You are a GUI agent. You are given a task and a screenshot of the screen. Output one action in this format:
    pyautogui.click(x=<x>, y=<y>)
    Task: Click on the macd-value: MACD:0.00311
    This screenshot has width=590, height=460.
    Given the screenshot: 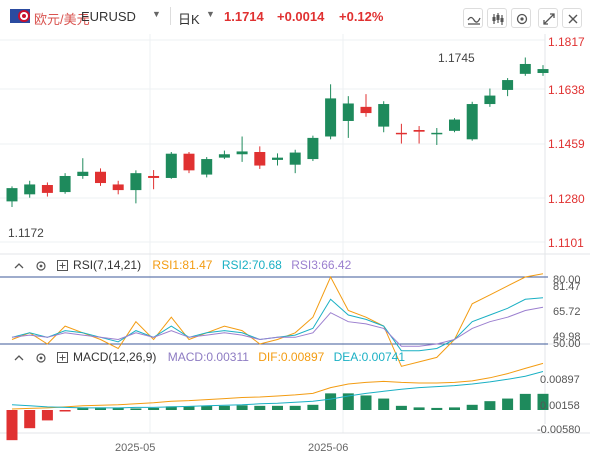 What is the action you would take?
    pyautogui.click(x=208, y=357)
    